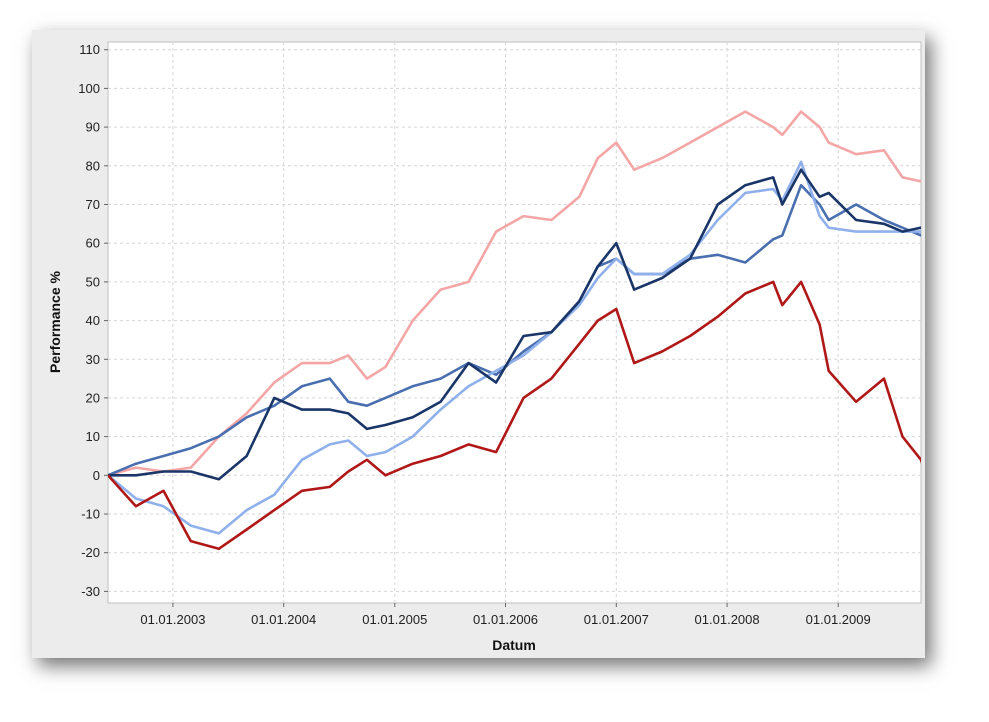  What do you see at coordinates (394, 619) in the screenshot?
I see `x-tick-label: 01.01.2005` at bounding box center [394, 619].